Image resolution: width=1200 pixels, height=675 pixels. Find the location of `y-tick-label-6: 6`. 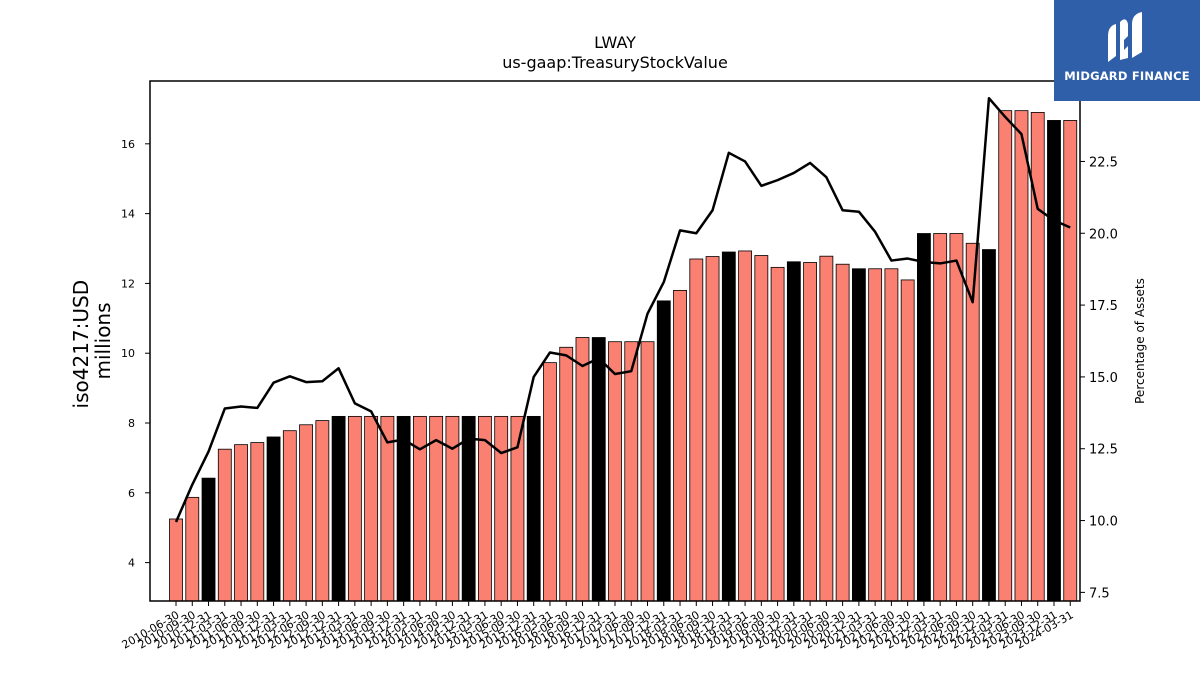

y-tick-label-6: 6 is located at coordinates (131, 493).